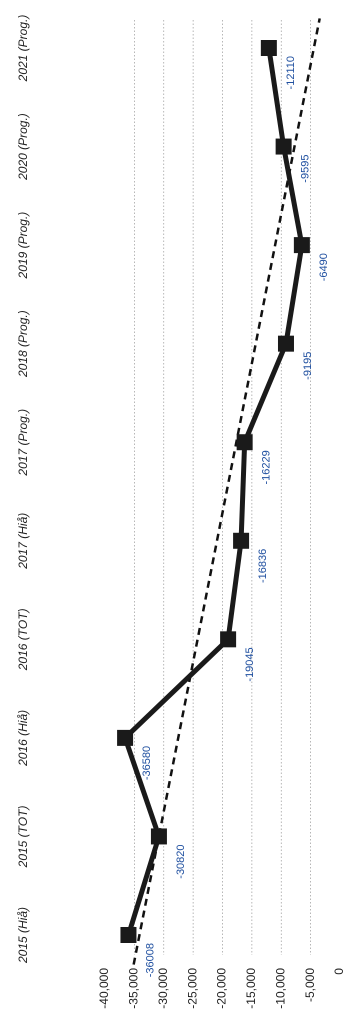 The height and width of the screenshot is (1016, 352). Describe the element at coordinates (324, 267) in the screenshot. I see `value-label: -6490` at that location.